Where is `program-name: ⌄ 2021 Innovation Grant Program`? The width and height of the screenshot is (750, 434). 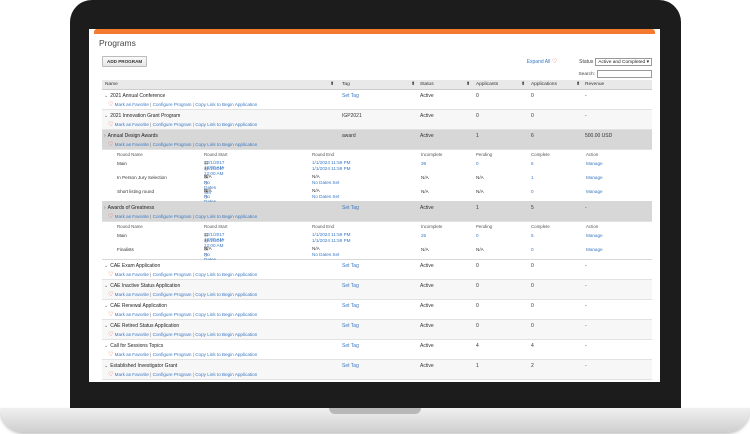 program-name: ⌄ 2021 Innovation Grant Program is located at coordinates (142, 116).